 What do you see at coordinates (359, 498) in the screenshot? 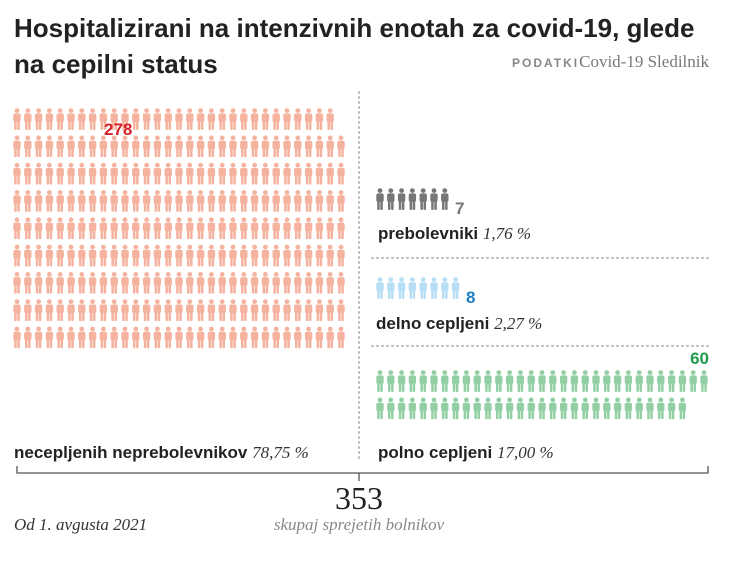
I see `total-value: 353` at bounding box center [359, 498].